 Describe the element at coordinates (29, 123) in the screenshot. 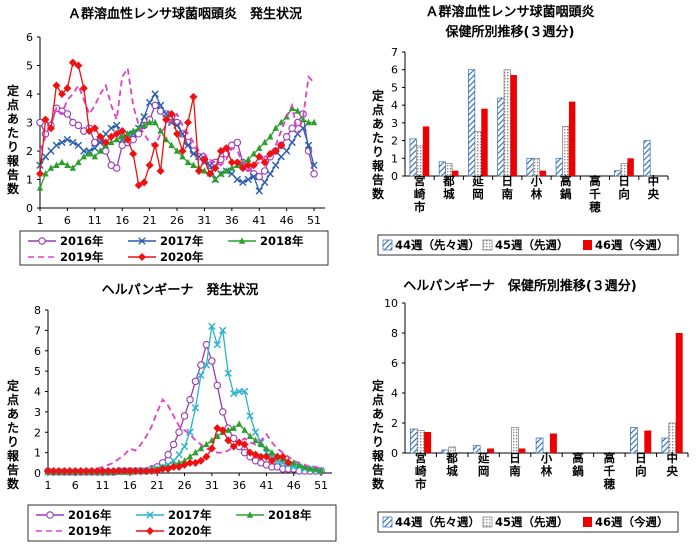

I see `y-tick-label: 3` at that location.